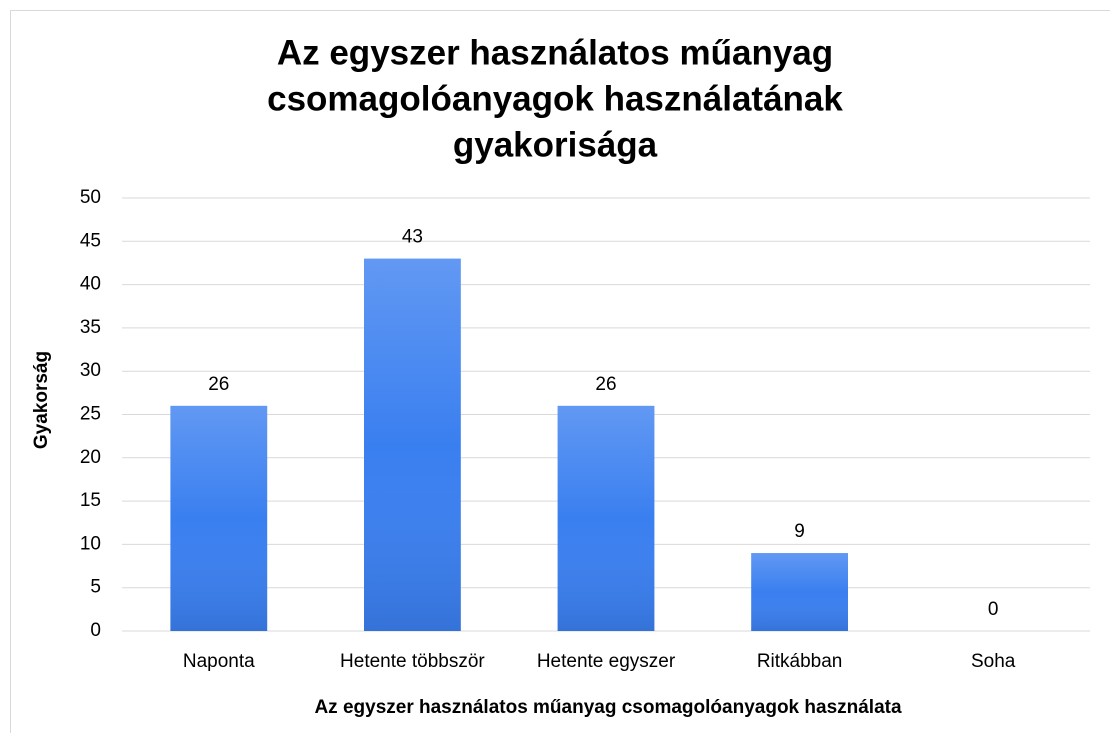 This screenshot has height=733, width=1110. I want to click on x-tick-label: Naponta, so click(219, 661).